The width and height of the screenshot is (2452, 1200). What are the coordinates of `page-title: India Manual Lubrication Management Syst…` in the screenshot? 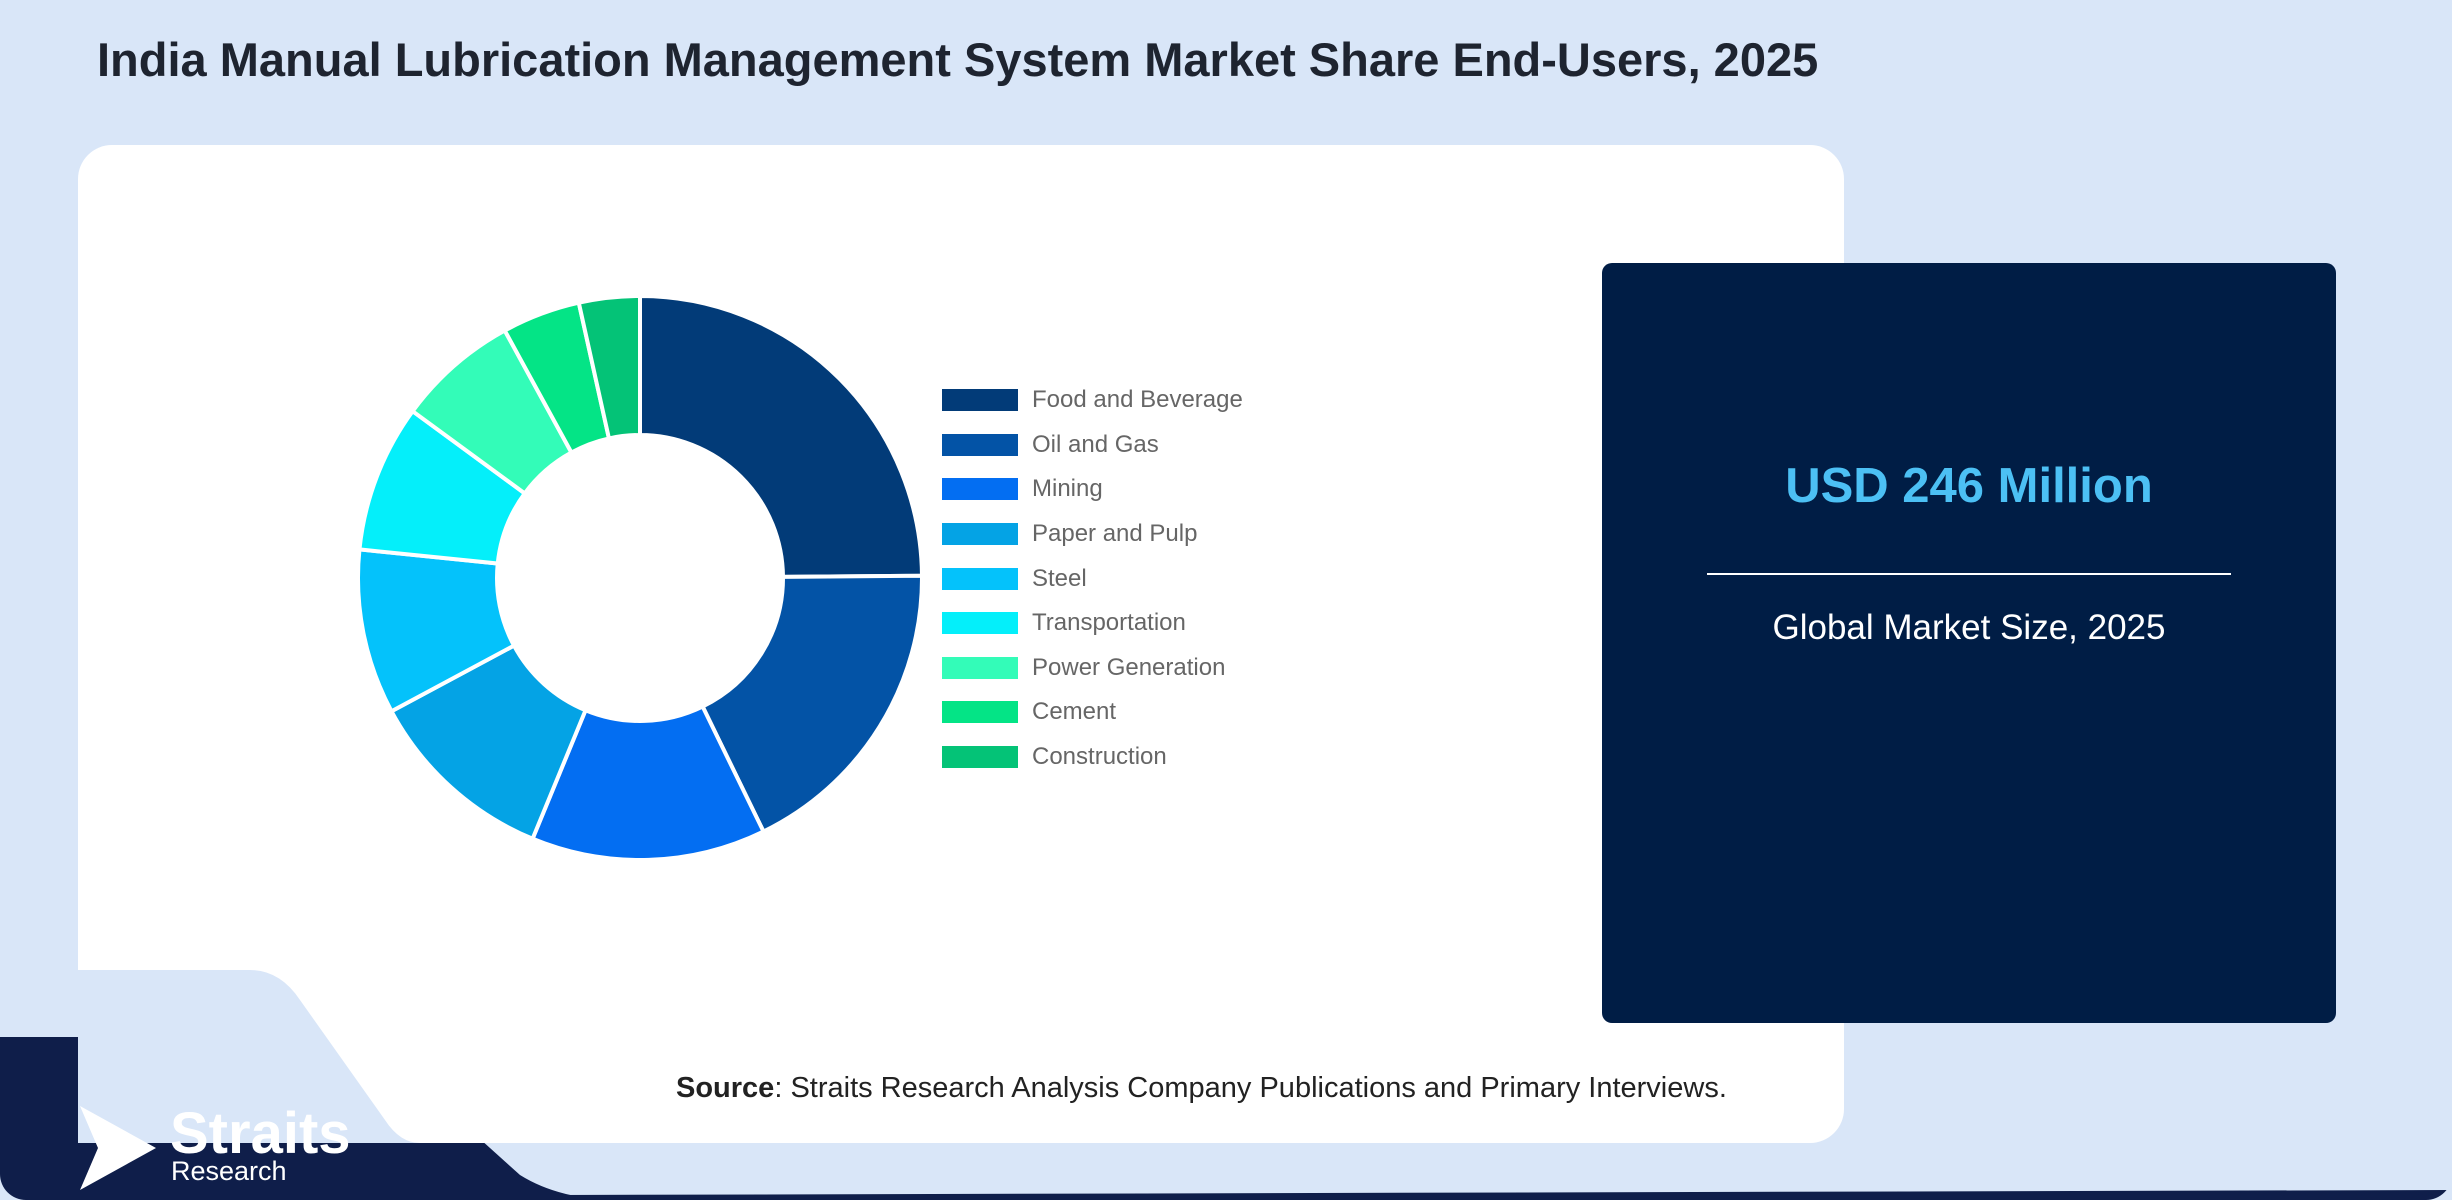 It's located at (958, 59).